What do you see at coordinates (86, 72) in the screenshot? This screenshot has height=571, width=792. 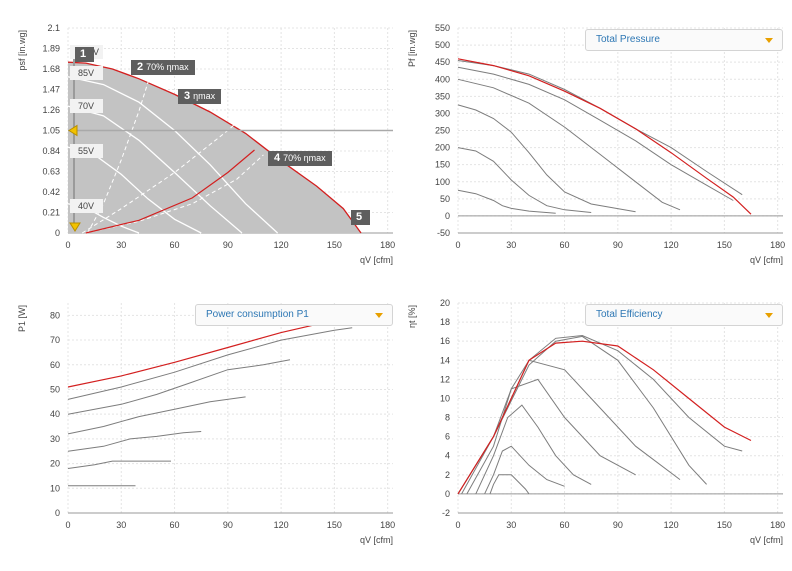 I see `voltage-label: 85V` at bounding box center [86, 72].